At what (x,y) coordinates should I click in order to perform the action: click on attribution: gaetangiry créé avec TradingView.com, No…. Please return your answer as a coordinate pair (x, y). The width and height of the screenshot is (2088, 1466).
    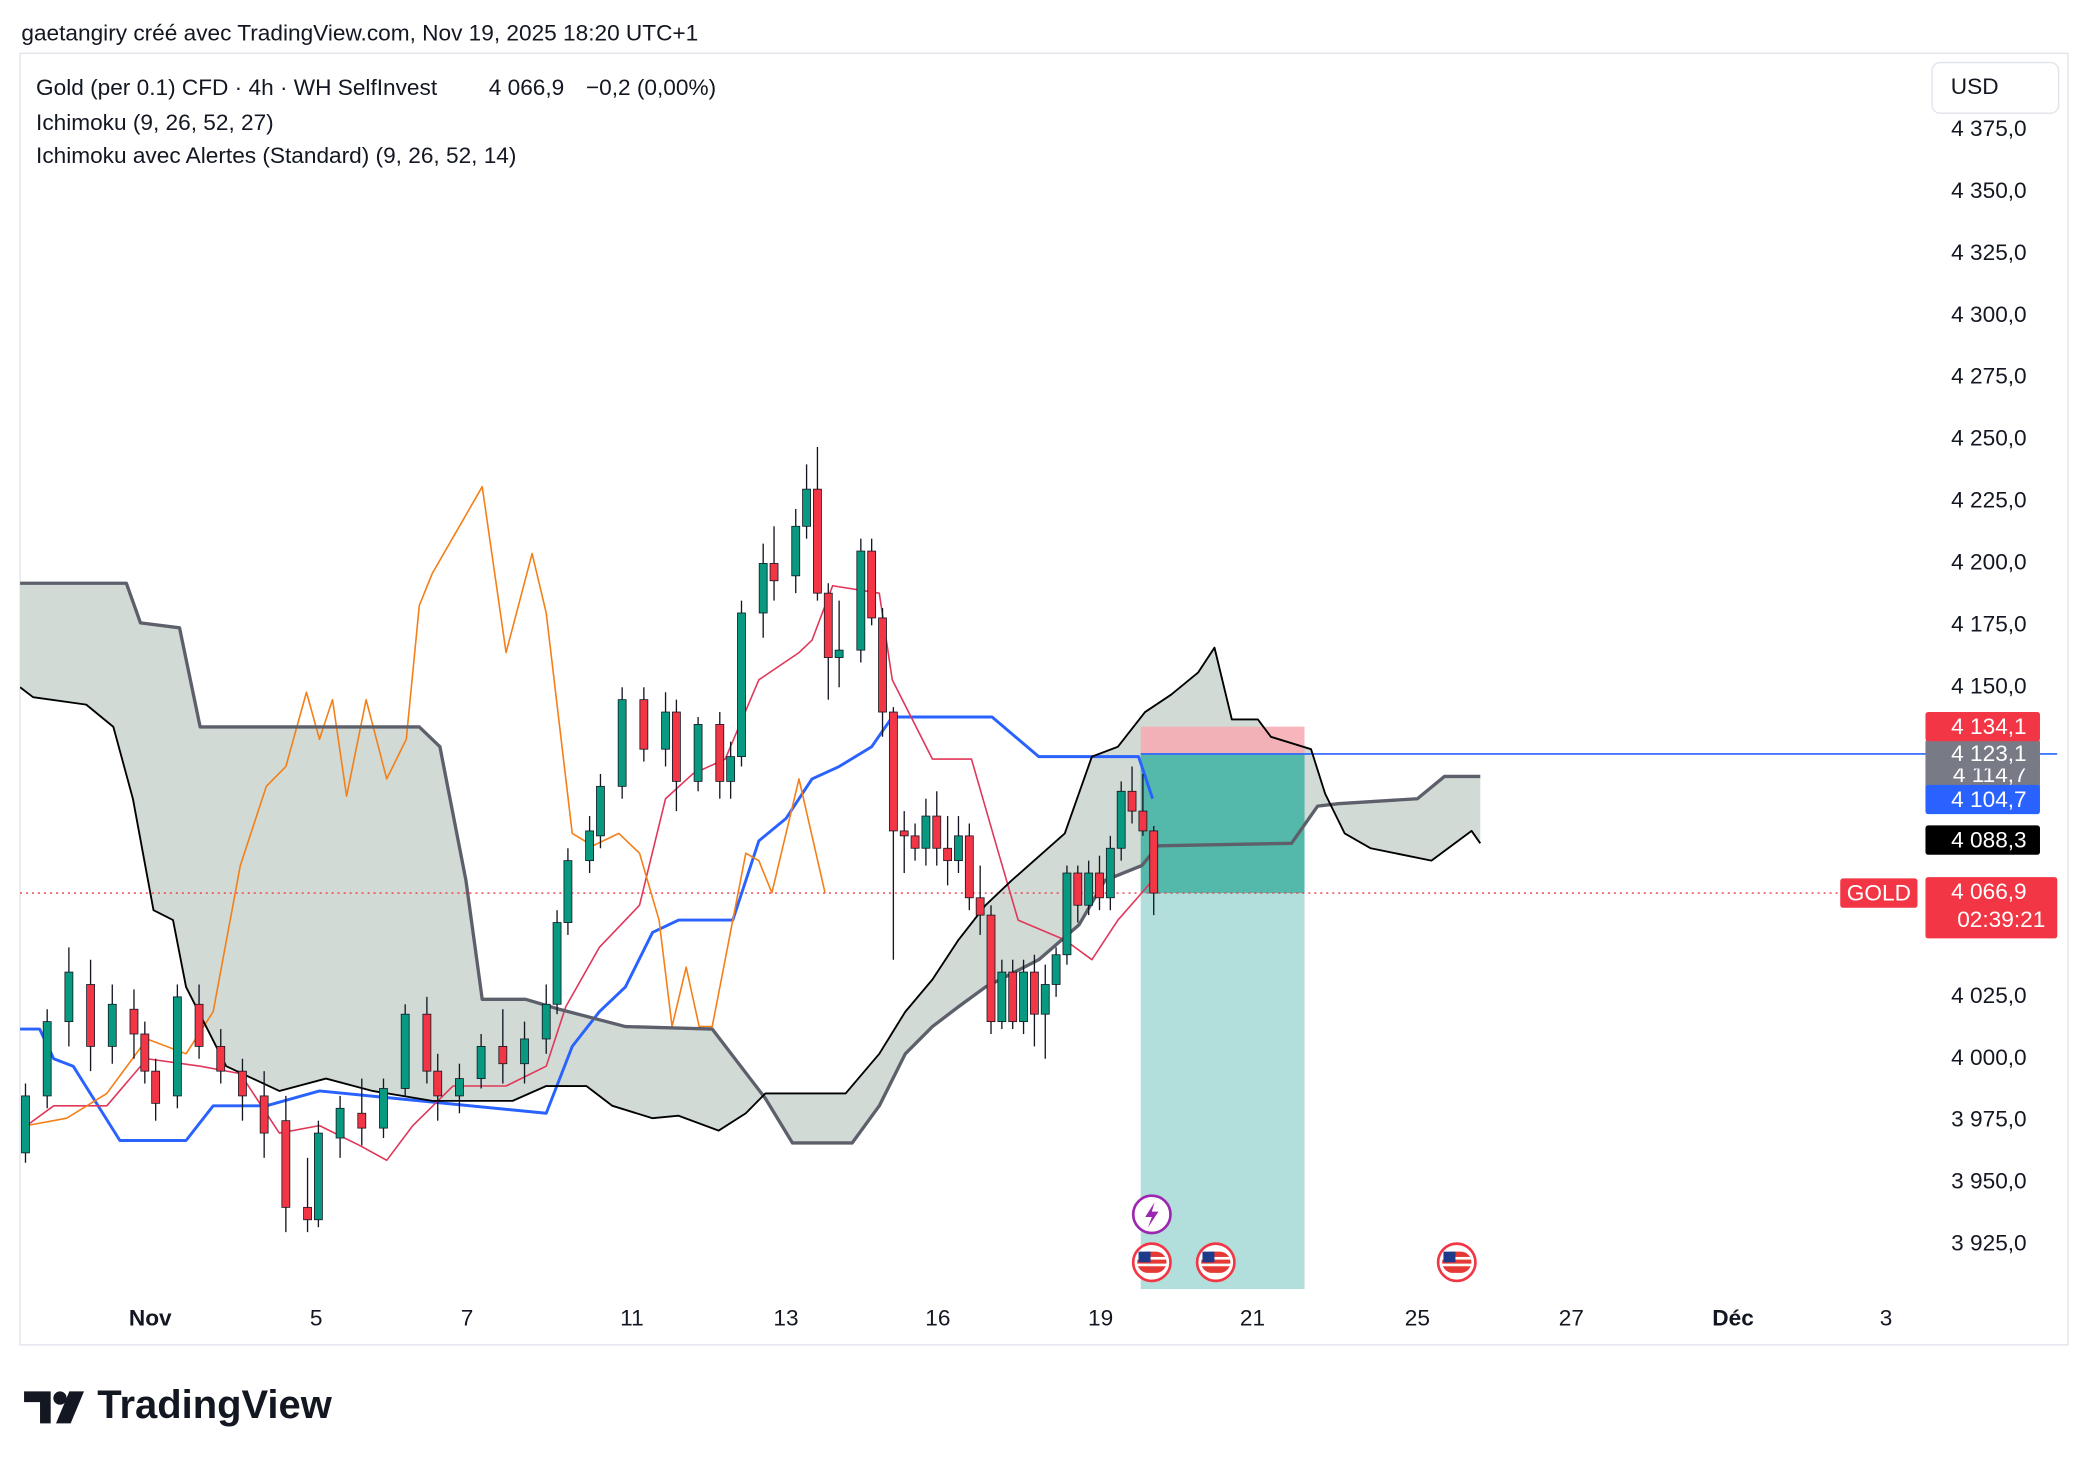
    Looking at the image, I should click on (359, 33).